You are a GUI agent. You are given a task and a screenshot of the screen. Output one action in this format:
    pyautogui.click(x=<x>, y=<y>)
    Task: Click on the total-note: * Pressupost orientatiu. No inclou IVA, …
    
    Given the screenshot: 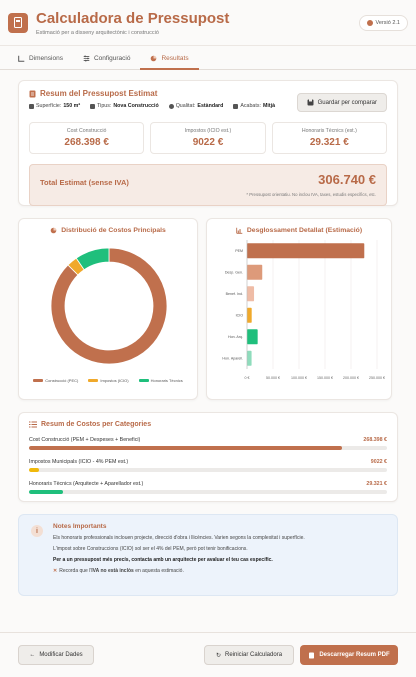 What is the action you would take?
    pyautogui.click(x=311, y=194)
    